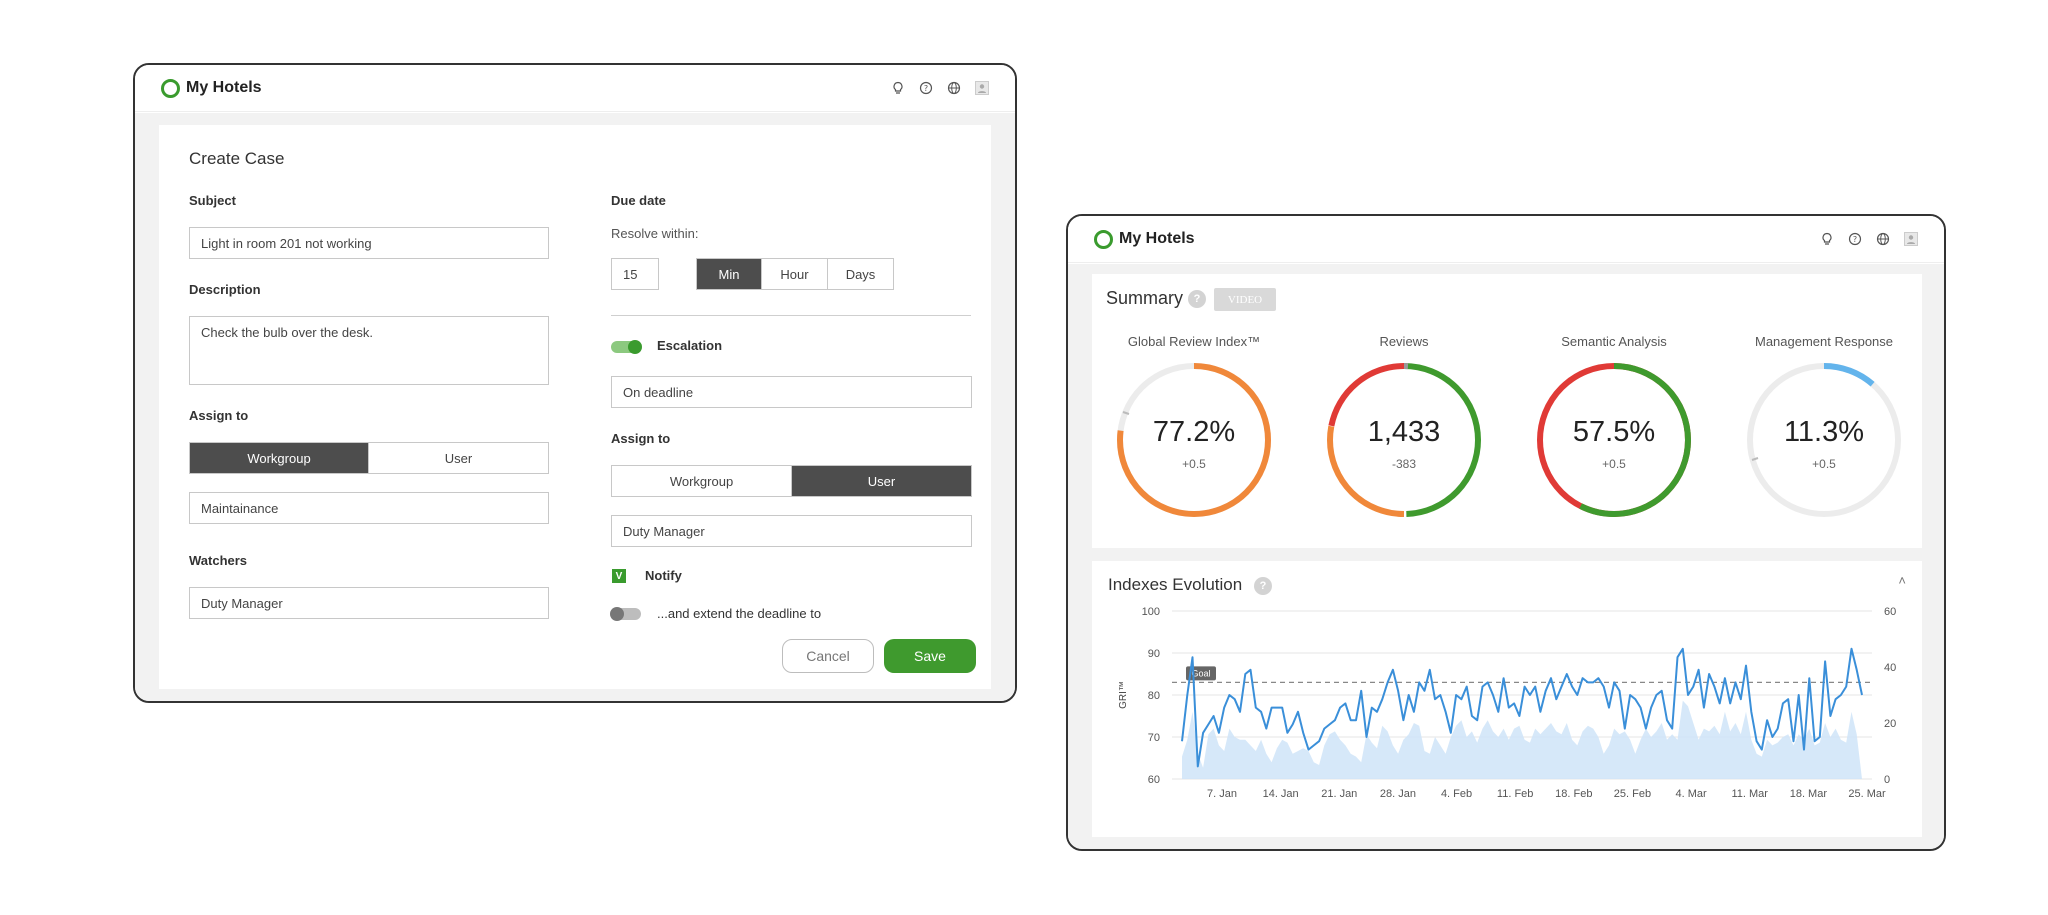 This screenshot has width=2048, height=915. I want to click on gauge-reviews: Reviews 1,433 -383, so click(1404, 427).